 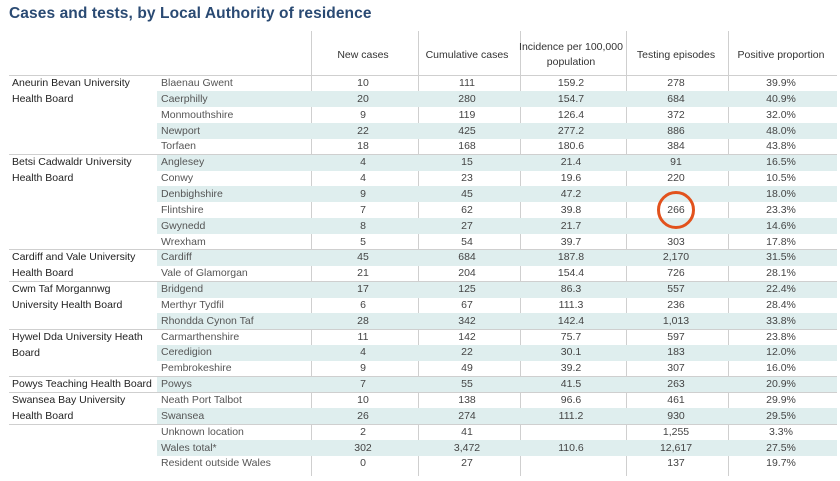 I want to click on table-cell: 28.4%, so click(x=781, y=304).